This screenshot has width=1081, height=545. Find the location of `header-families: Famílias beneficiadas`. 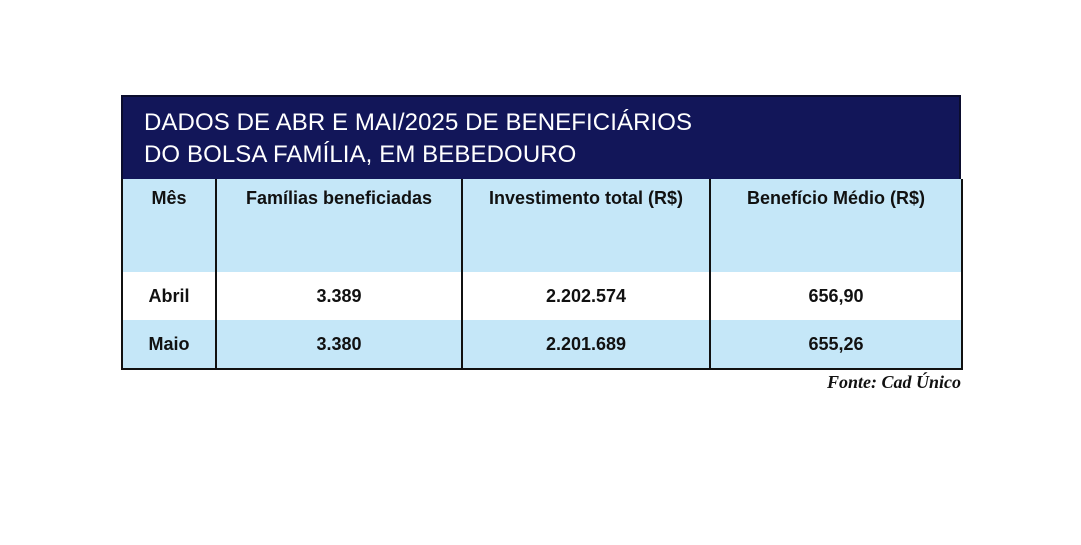

header-families: Famílias beneficiadas is located at coordinates (338, 225).